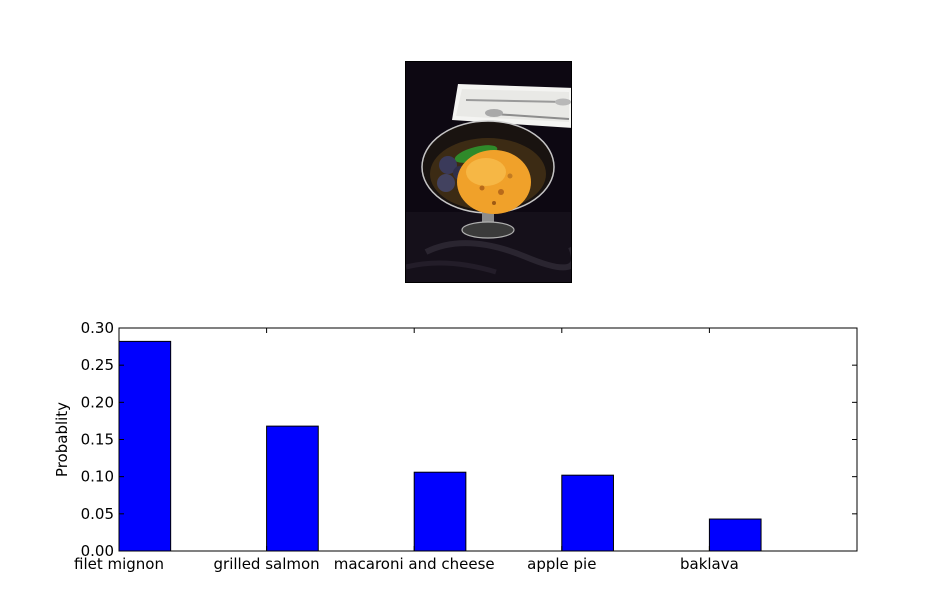 The height and width of the screenshot is (612, 952). I want to click on y-tick-label: 0.20, so click(97, 402).